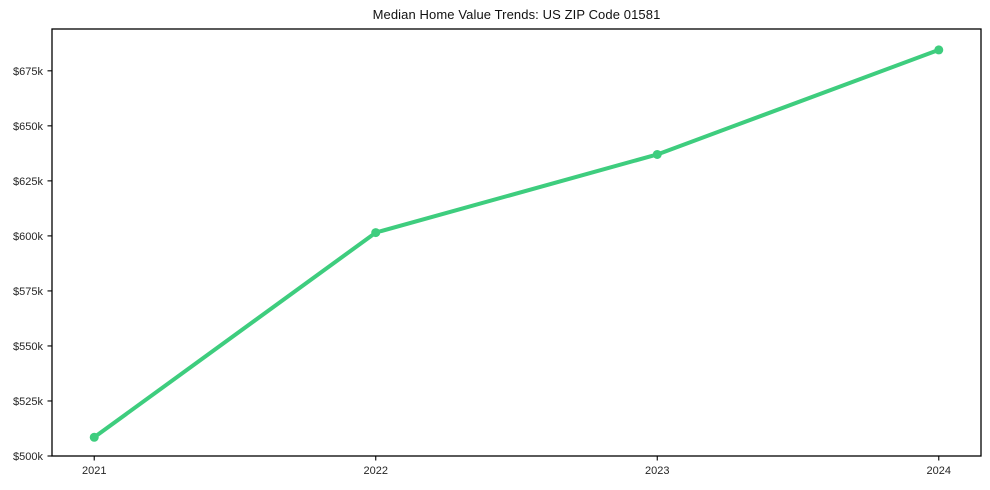 Image resolution: width=990 pixels, height=490 pixels. What do you see at coordinates (657, 471) in the screenshot?
I see `x-tick-label: 2023` at bounding box center [657, 471].